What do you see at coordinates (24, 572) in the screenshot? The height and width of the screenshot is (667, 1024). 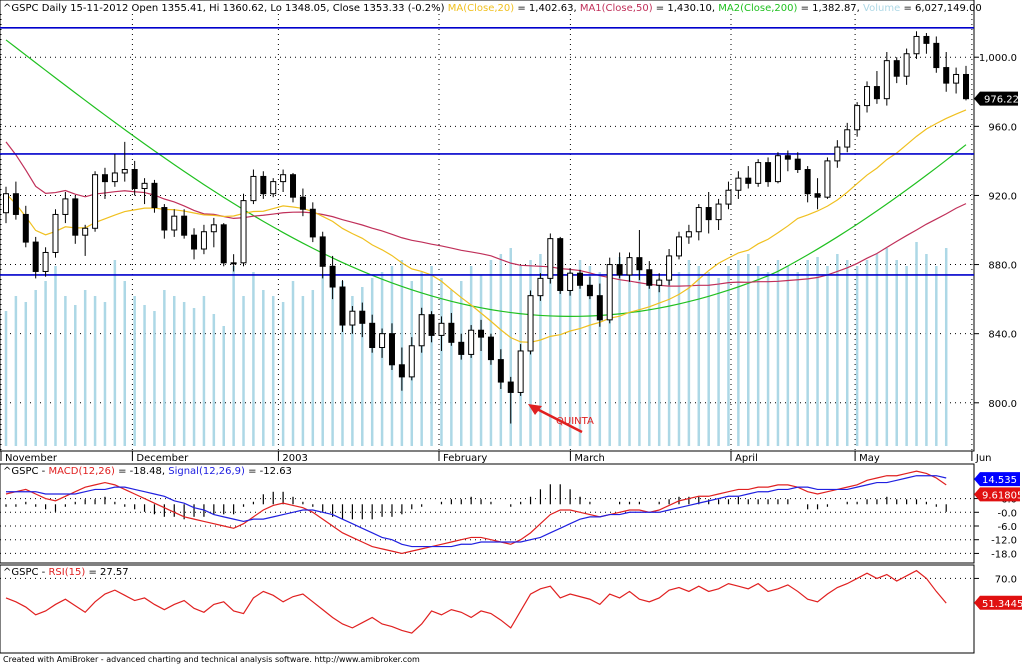 I see `rsi-title-symbol: ^GSPC -` at bounding box center [24, 572].